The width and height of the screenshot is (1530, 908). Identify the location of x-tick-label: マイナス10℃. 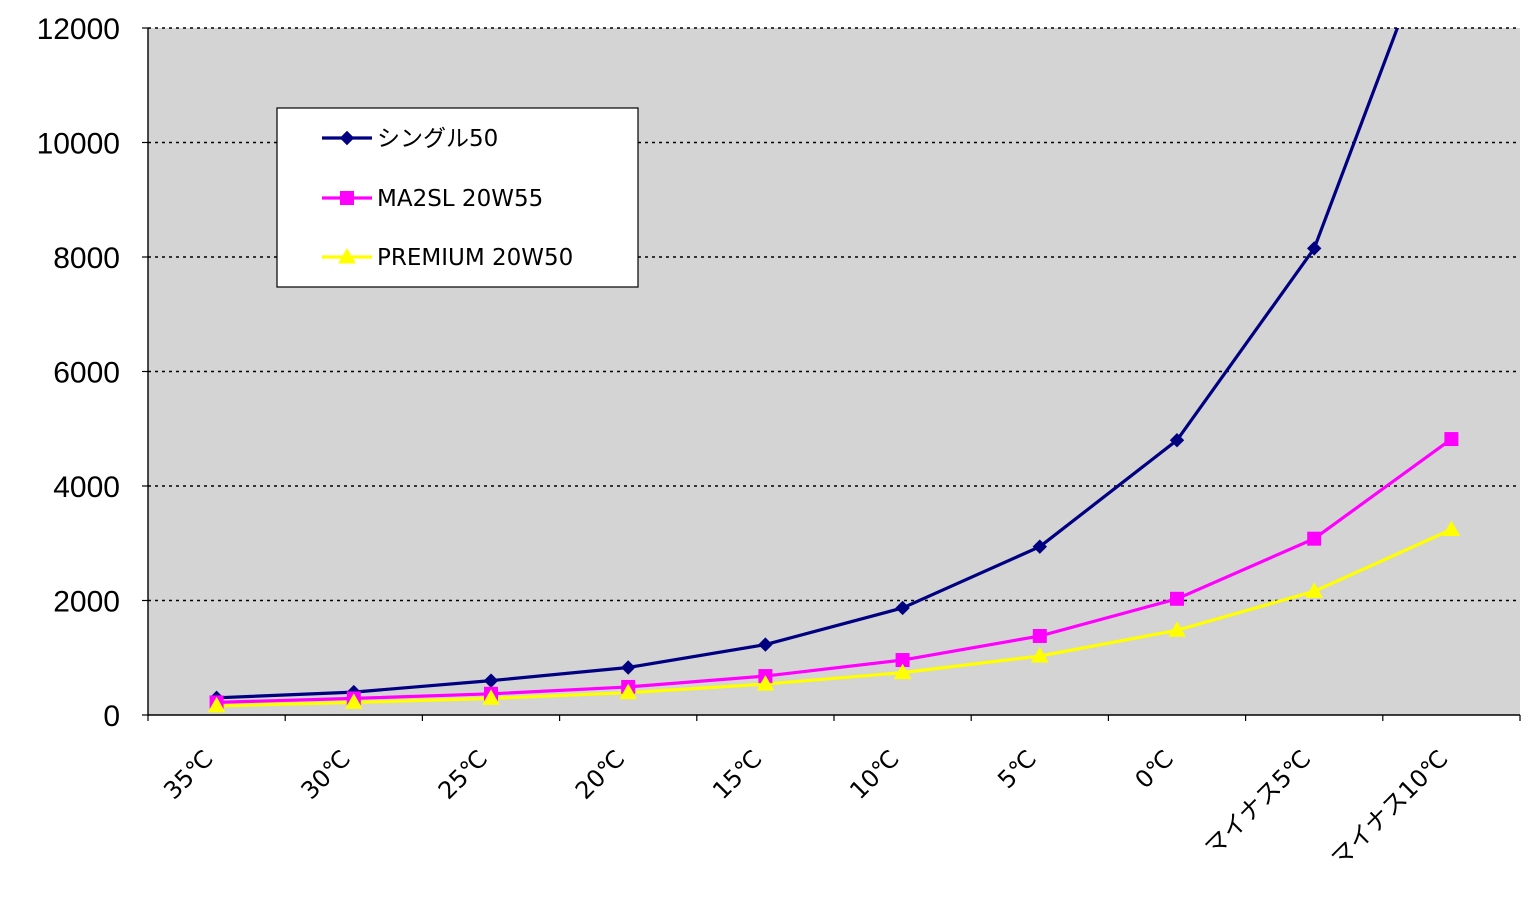
(1390, 808).